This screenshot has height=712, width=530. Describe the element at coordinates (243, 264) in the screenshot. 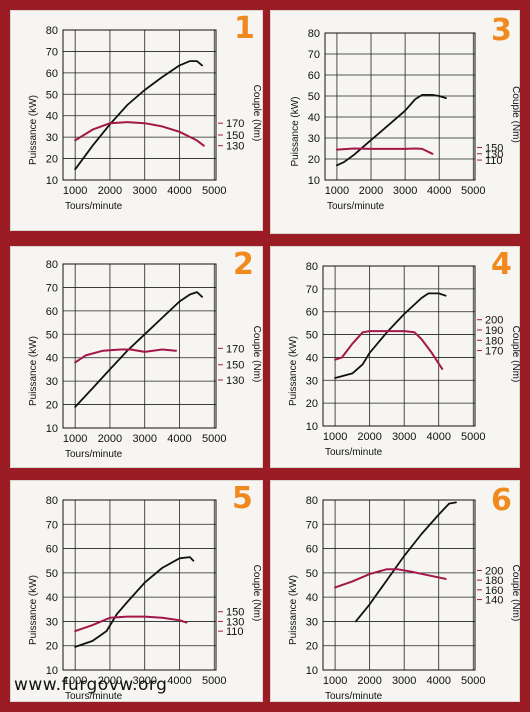

I see `chart-number-2: 2` at that location.